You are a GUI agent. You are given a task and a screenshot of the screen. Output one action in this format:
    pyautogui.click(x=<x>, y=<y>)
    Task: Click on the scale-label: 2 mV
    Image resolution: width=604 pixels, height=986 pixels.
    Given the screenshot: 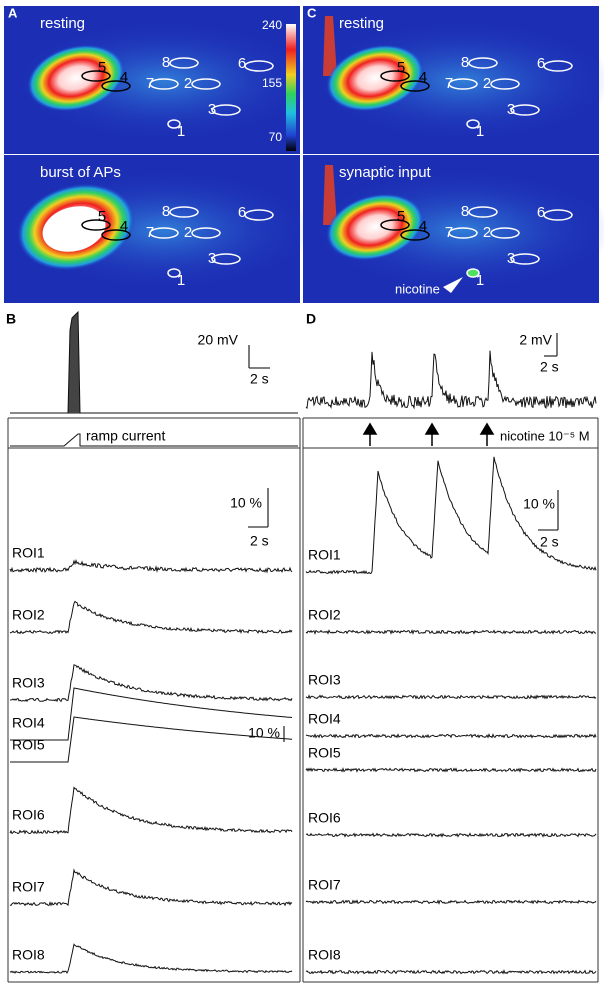 What is the action you would take?
    pyautogui.click(x=535, y=340)
    